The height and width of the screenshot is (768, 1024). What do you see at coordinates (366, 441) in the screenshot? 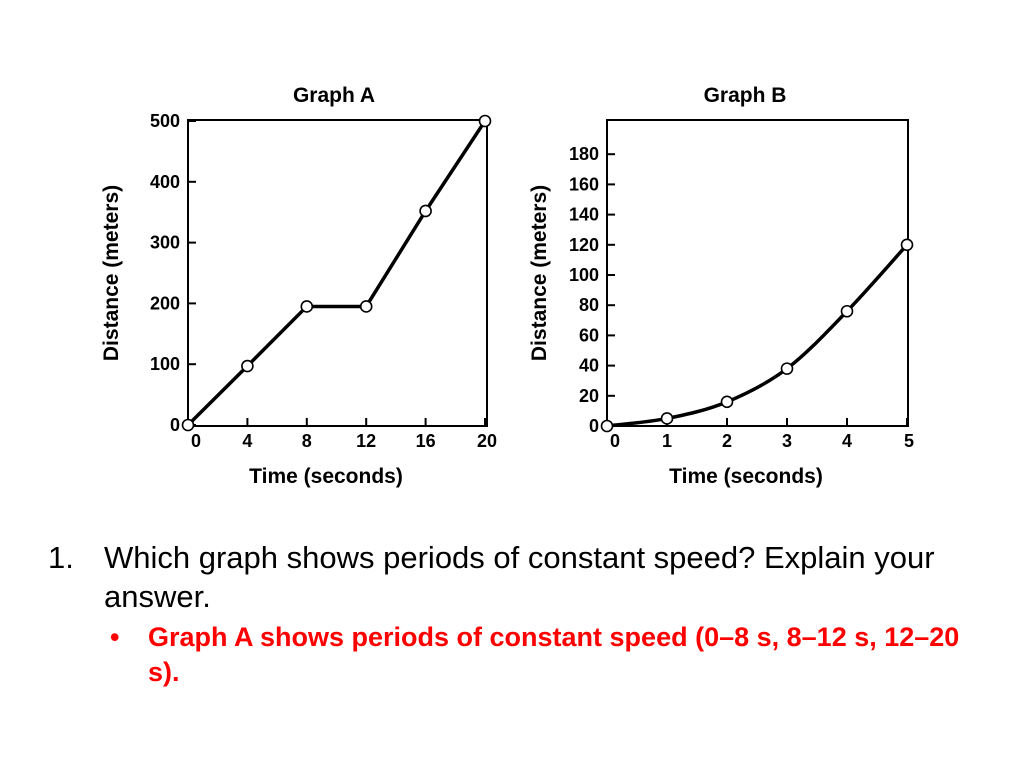
I see `graph-a-x-tick-label: 12` at bounding box center [366, 441].